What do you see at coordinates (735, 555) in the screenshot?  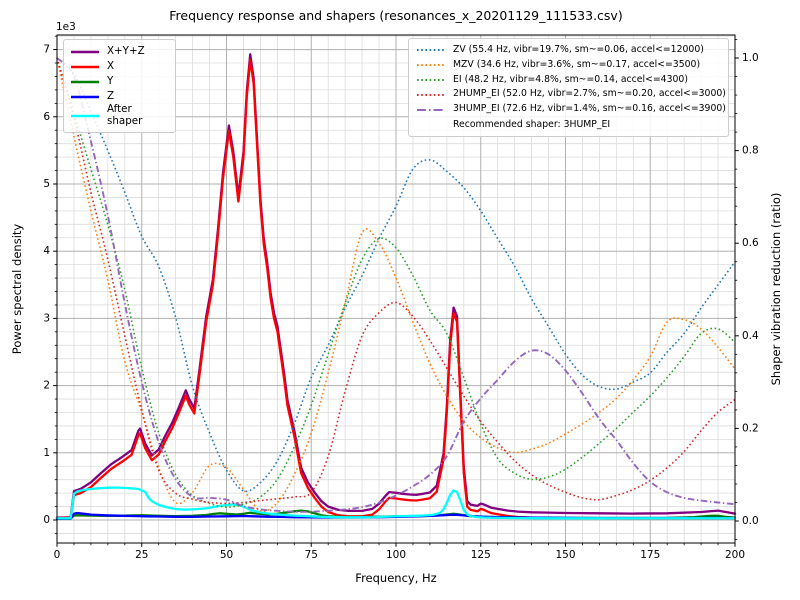 I see `x-tick-label: 200` at bounding box center [735, 555].